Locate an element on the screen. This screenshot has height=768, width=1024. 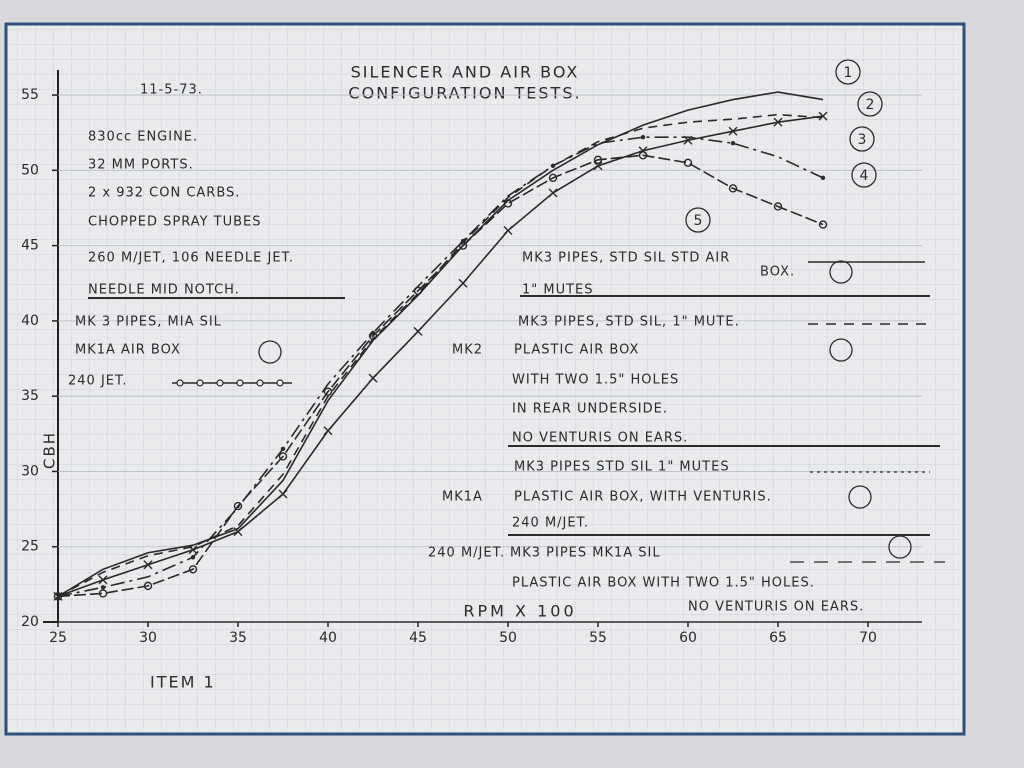
note: 1" MUTES is located at coordinates (558, 290).